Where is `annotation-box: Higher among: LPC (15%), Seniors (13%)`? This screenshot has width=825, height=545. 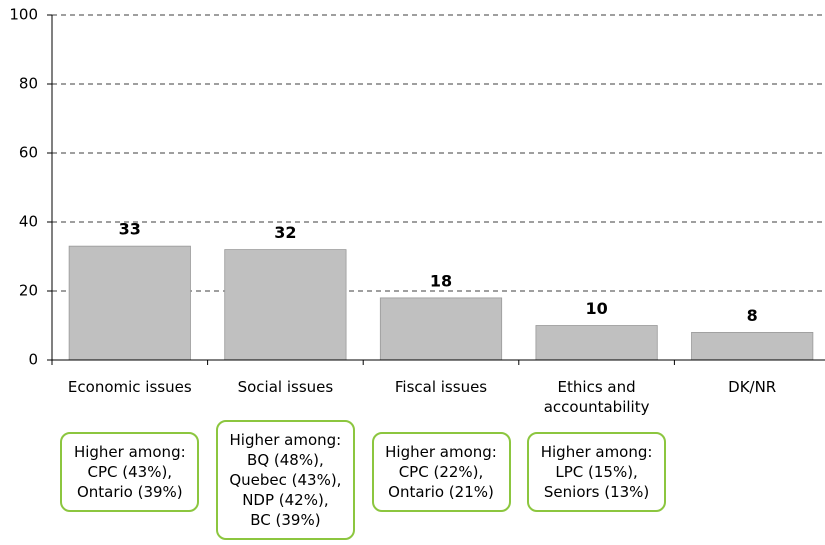
annotation-box: Higher among: LPC (15%), Seniors (13%) is located at coordinates (597, 472).